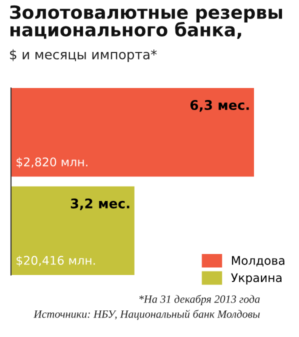 The height and width of the screenshot is (337, 299). I want to click on chart-subtitle: $ и месяцы импорта*, so click(83, 55).